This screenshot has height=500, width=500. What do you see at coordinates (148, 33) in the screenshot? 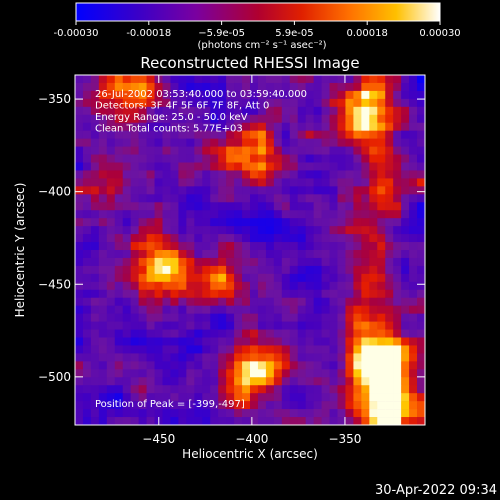
I see `colorbar-tick-label: -0.00018` at bounding box center [148, 33].